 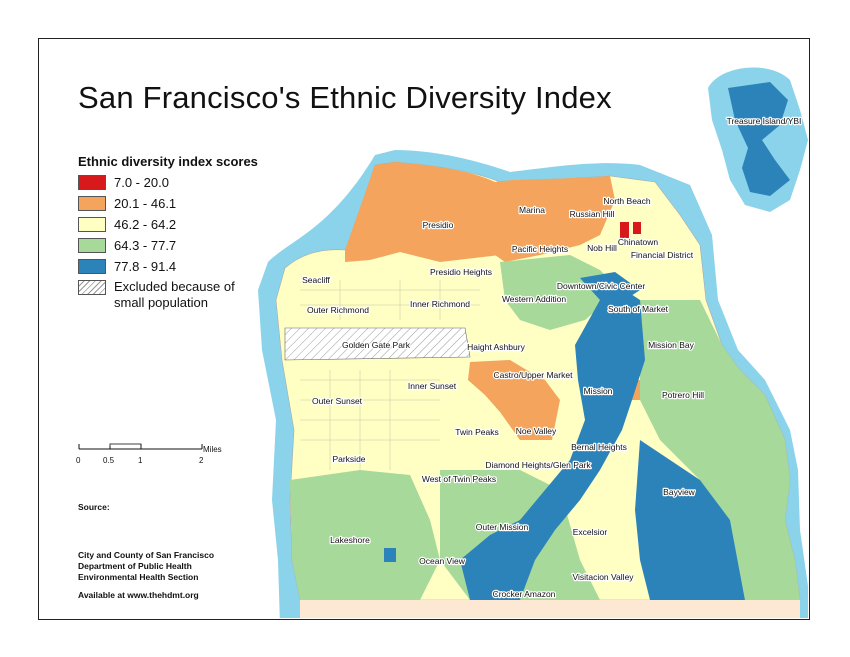 What do you see at coordinates (442, 561) in the screenshot?
I see `neighborhood-label-halo: Ocean View` at bounding box center [442, 561].